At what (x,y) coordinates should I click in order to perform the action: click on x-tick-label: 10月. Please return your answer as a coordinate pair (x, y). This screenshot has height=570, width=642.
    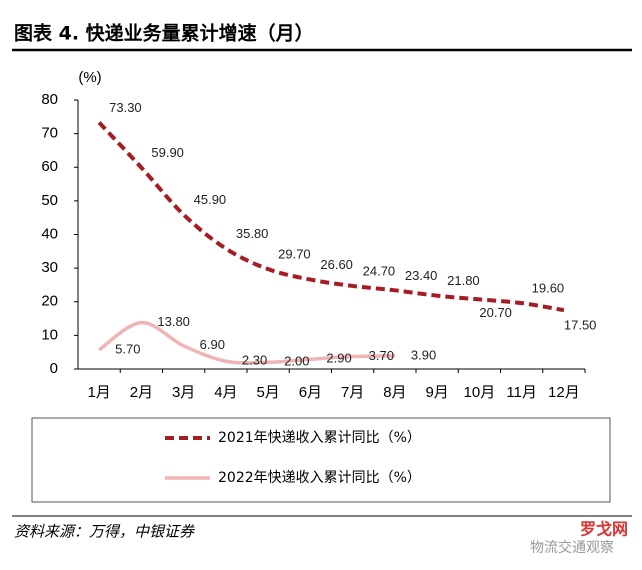
    Looking at the image, I should click on (480, 392).